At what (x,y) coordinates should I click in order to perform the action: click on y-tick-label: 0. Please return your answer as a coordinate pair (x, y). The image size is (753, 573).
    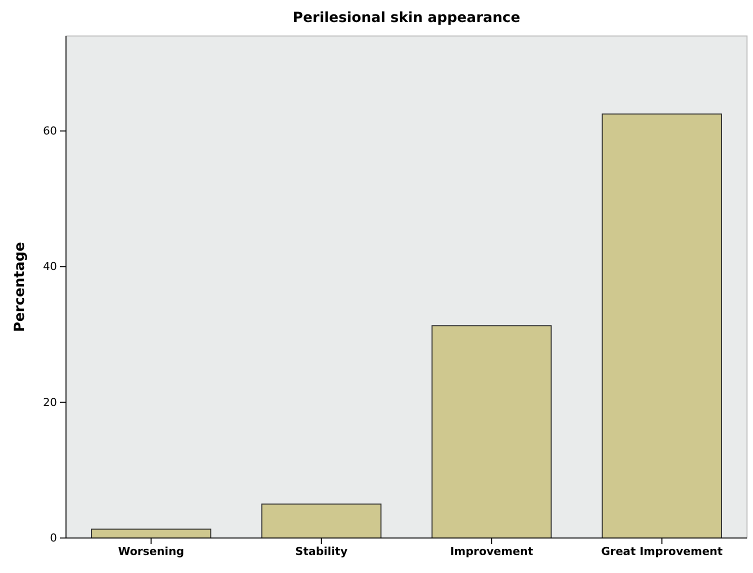
    Looking at the image, I should click on (53, 538).